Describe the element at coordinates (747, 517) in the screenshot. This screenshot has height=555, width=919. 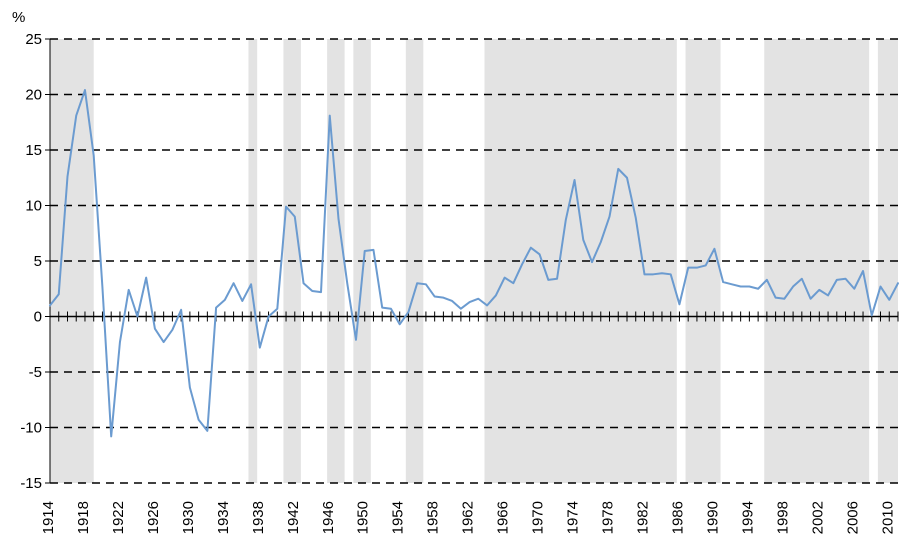
I see `x-tick-label: 1994` at that location.